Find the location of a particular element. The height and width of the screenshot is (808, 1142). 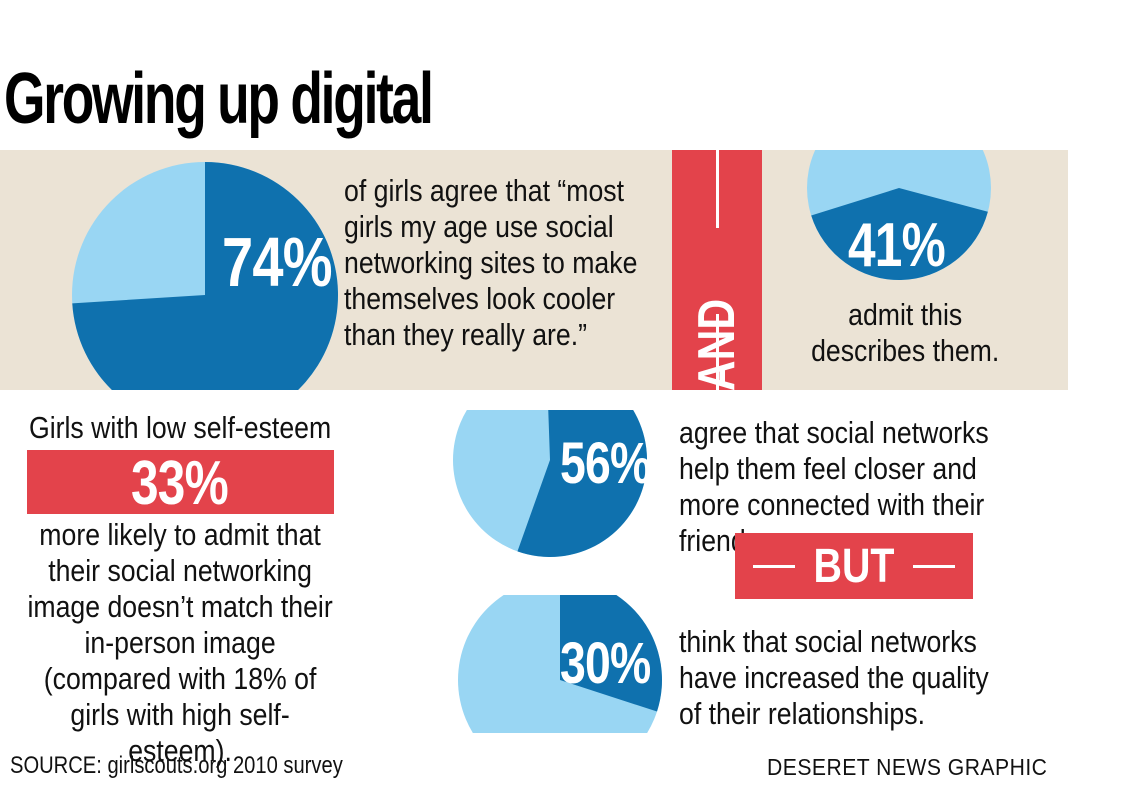

but-bar: BUT is located at coordinates (854, 566).